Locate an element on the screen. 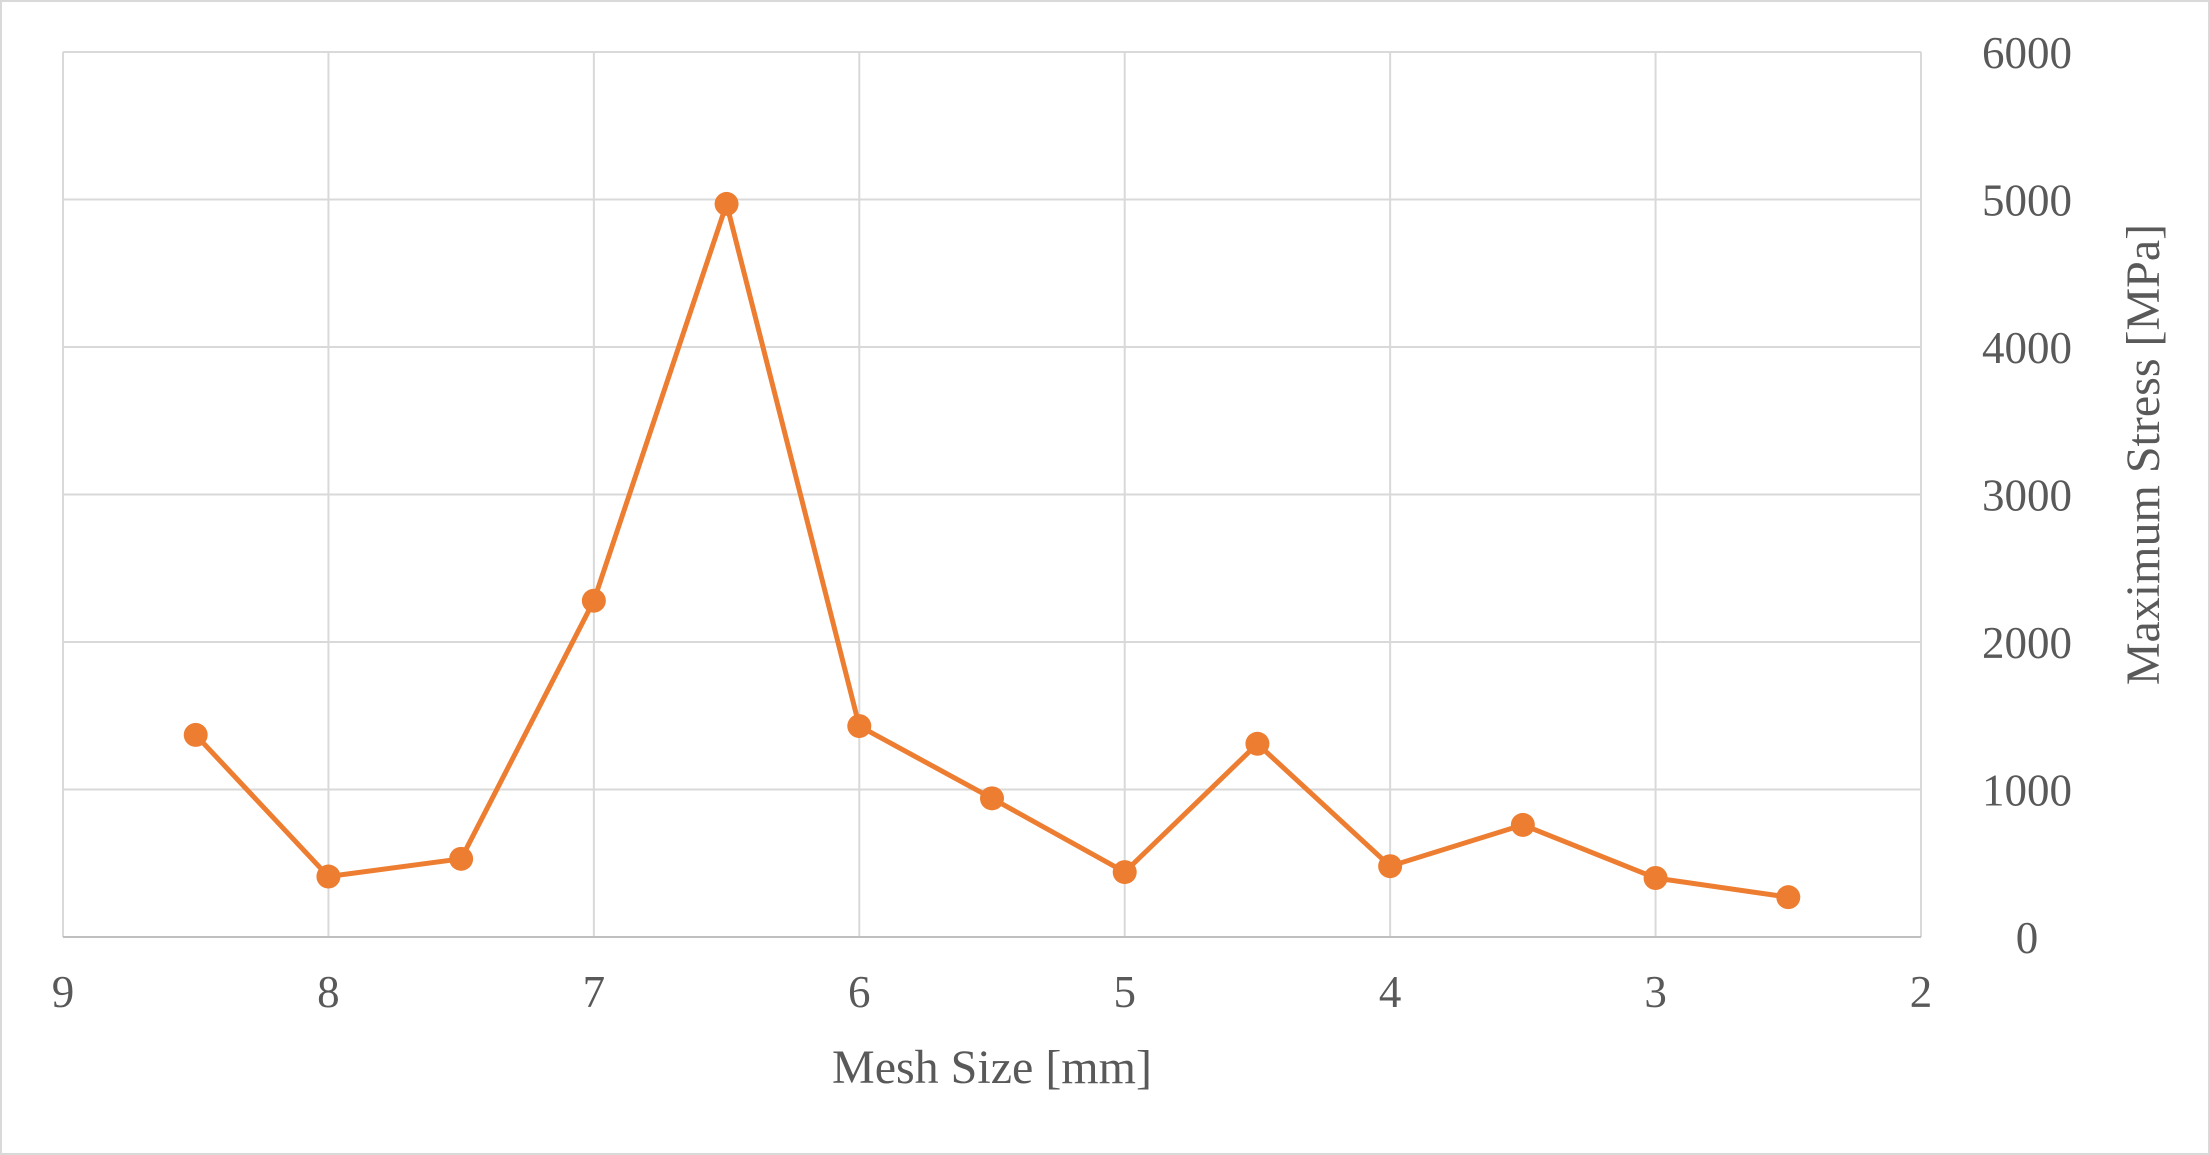  y-tick-label: 6000 is located at coordinates (2027, 53).